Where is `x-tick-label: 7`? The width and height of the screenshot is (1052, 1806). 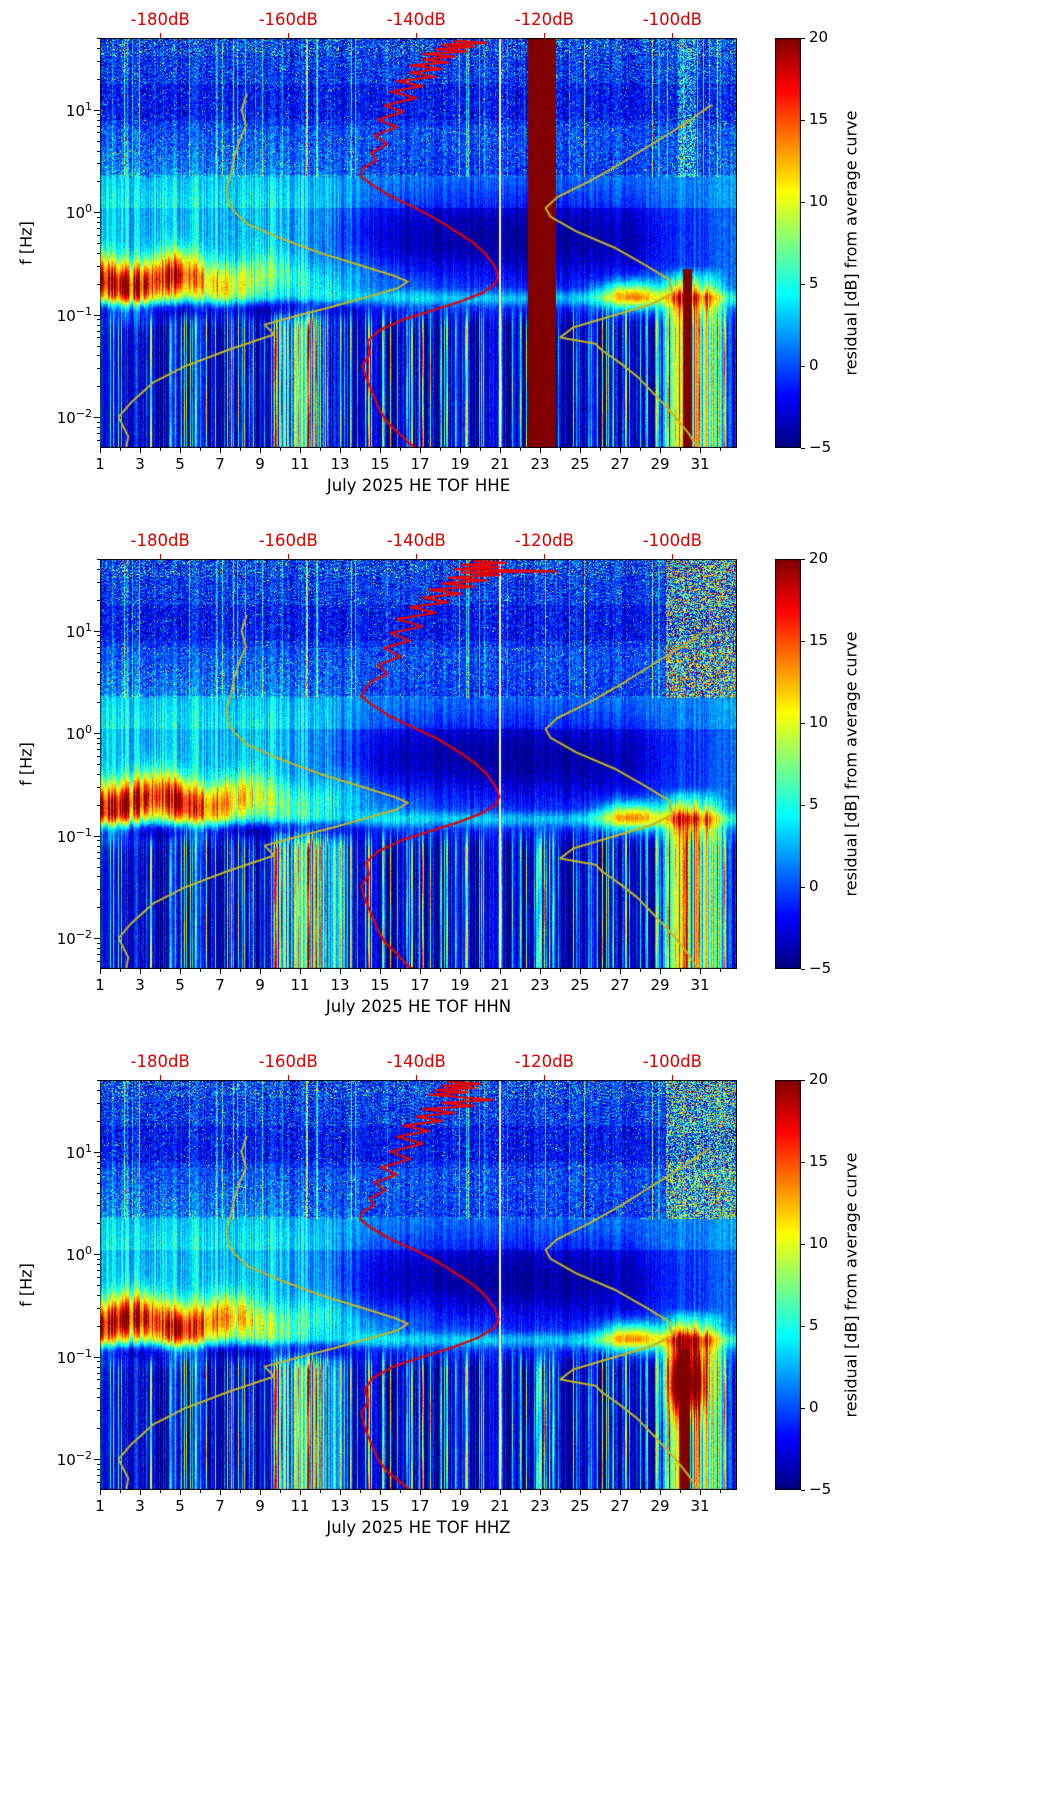
x-tick-label: 7 is located at coordinates (220, 985).